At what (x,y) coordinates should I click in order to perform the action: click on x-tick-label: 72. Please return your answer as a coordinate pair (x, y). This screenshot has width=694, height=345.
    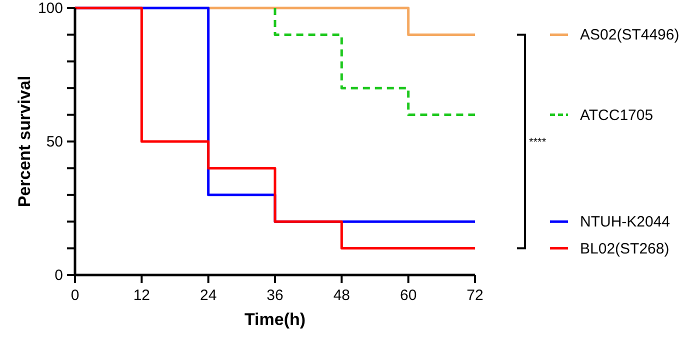
    Looking at the image, I should click on (475, 295).